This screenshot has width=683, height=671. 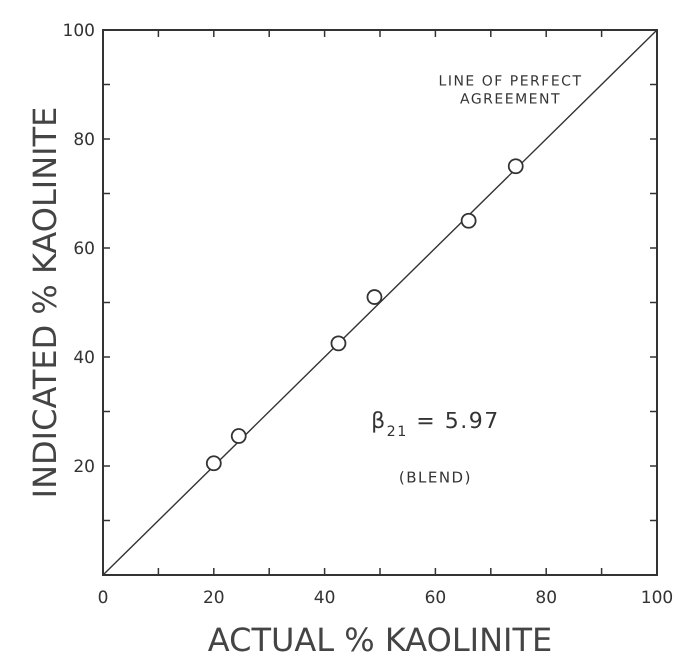 I want to click on y-tick-label: 40, so click(x=84, y=358).